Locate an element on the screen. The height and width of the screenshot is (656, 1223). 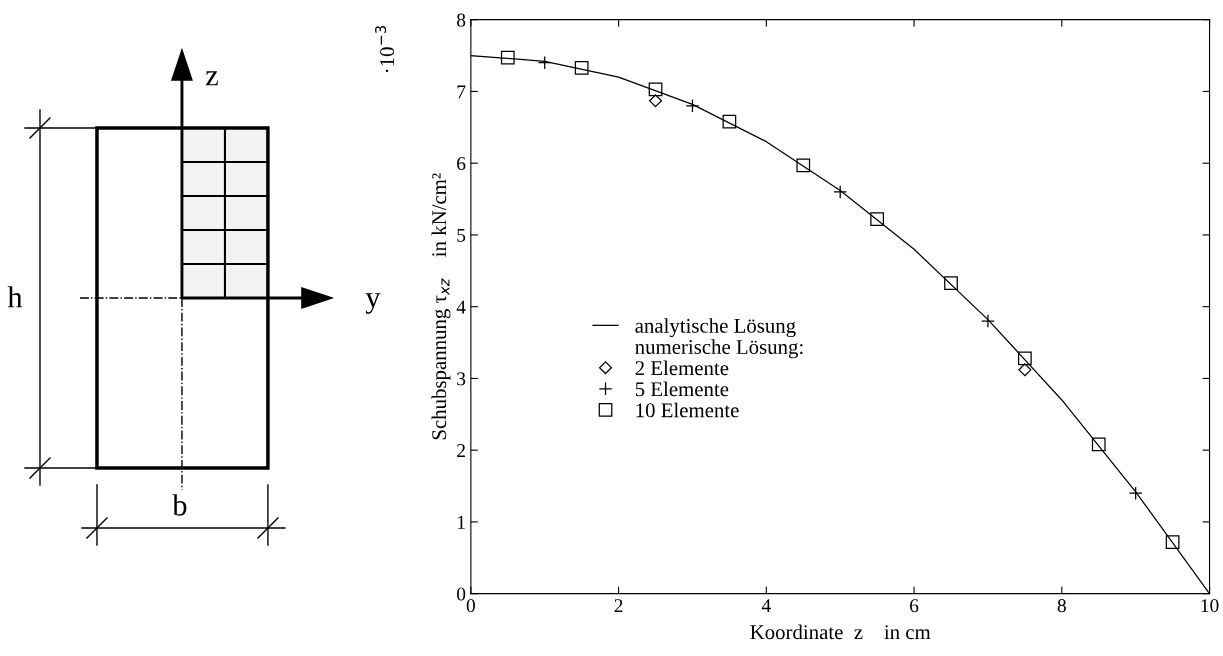
x-tick-label: 2 is located at coordinates (618, 606).